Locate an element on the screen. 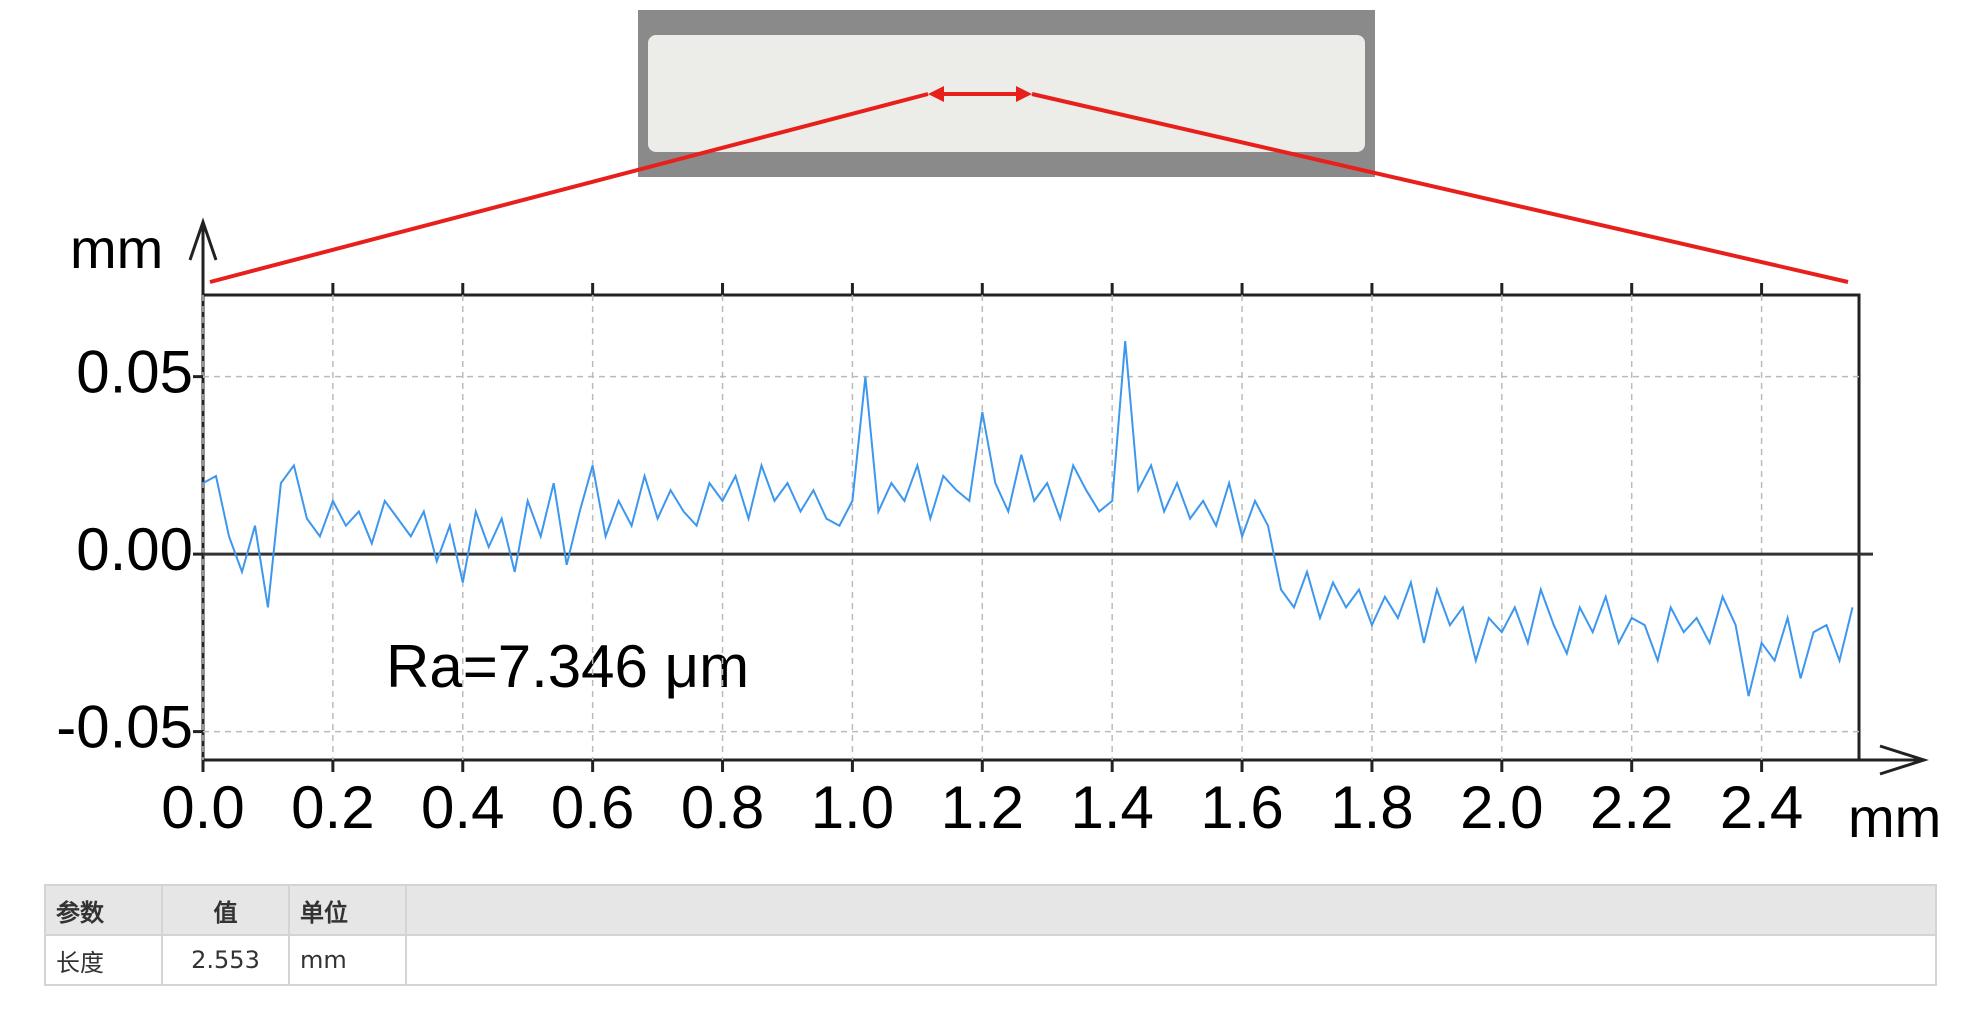 This screenshot has width=1984, height=1016. table-row: 长度 2.553 mm is located at coordinates (990, 960).